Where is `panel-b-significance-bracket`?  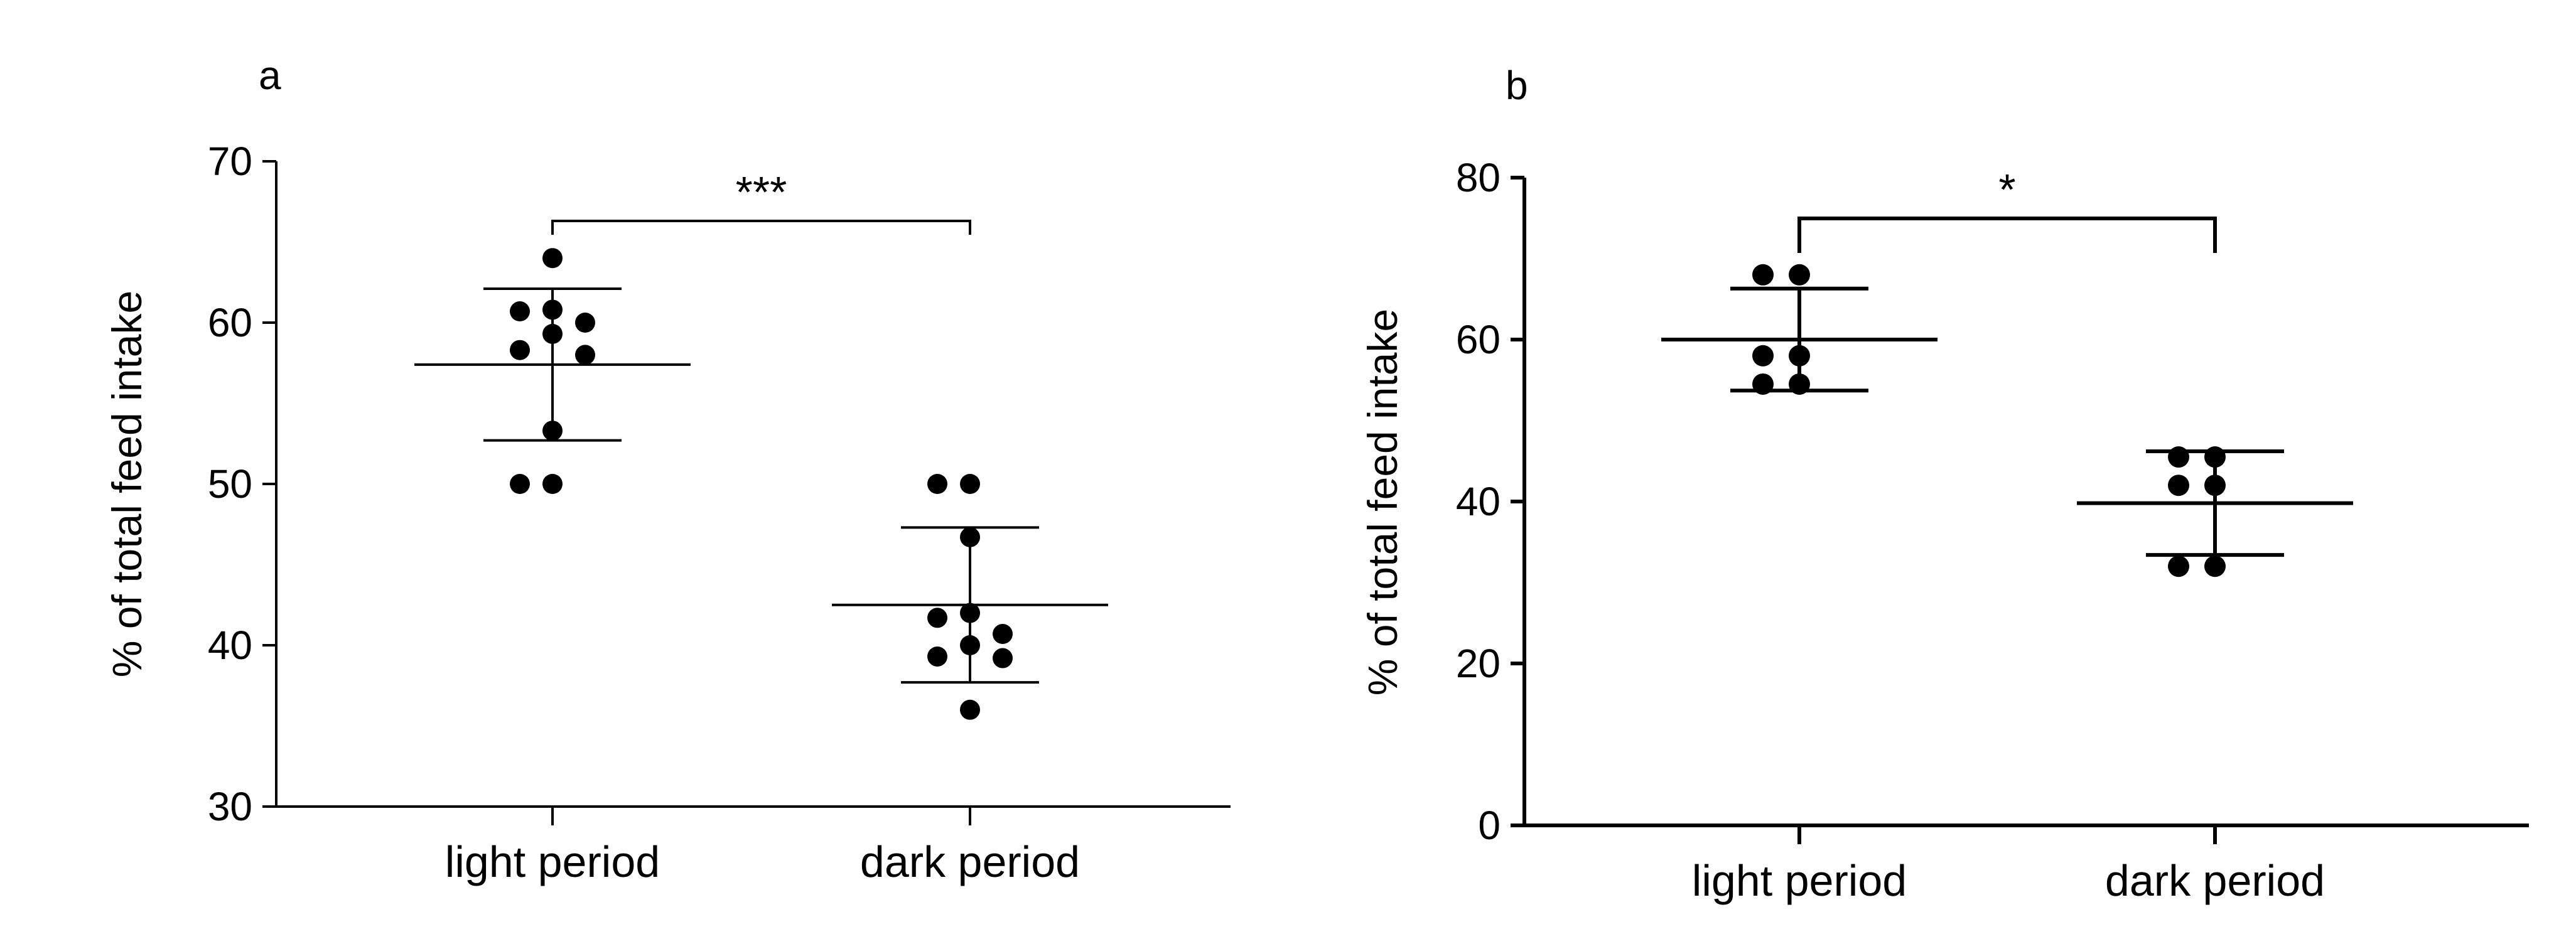
panel-b-significance-bracket is located at coordinates (2007, 235).